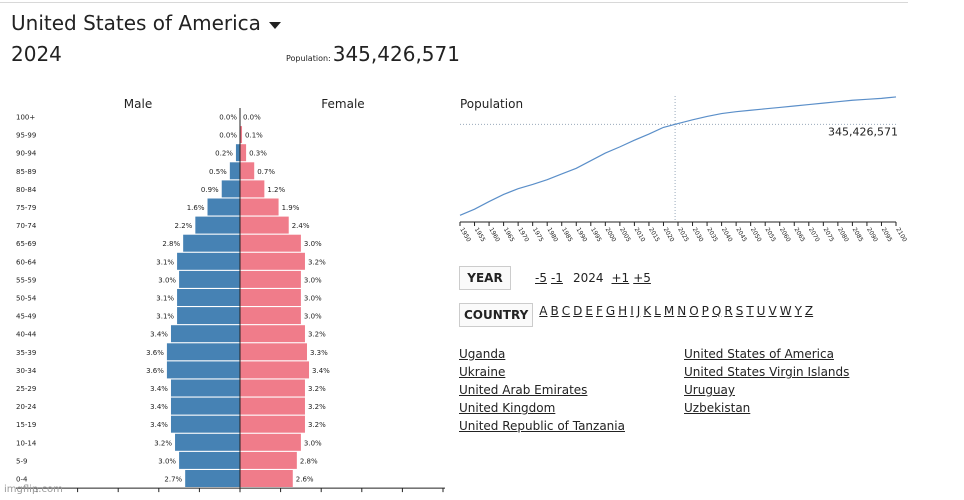 The width and height of the screenshot is (964, 500). Describe the element at coordinates (309, 461) in the screenshot. I see `female-value-label: 2.8%` at that location.